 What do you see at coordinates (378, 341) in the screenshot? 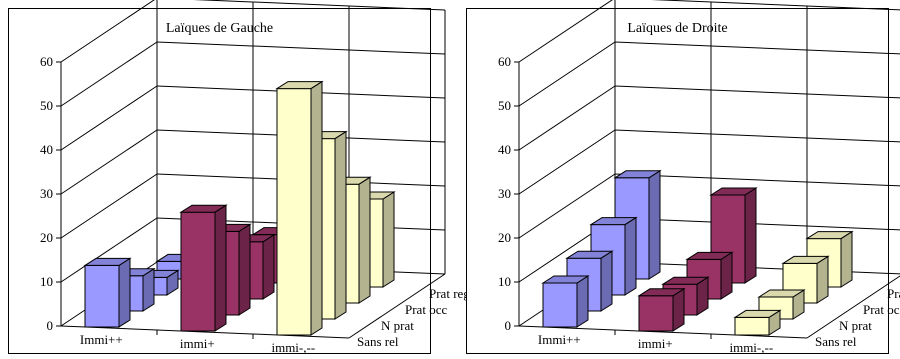
I see `series-label: Sans rel` at bounding box center [378, 341].